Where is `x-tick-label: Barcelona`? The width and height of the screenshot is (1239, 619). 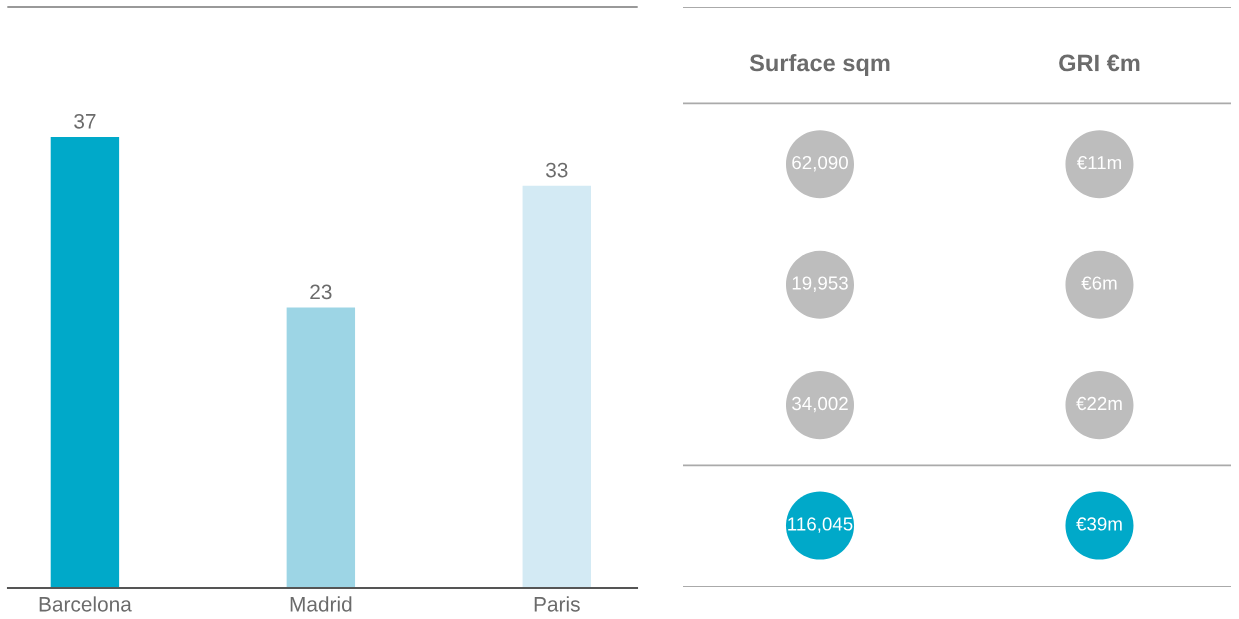 x-tick-label: Barcelona is located at coordinates (85, 604).